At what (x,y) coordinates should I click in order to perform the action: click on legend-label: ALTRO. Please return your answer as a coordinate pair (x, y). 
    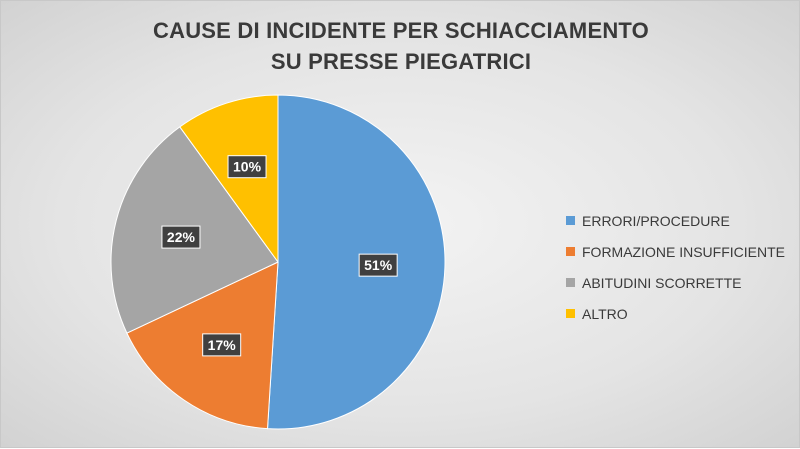
    Looking at the image, I should click on (605, 313).